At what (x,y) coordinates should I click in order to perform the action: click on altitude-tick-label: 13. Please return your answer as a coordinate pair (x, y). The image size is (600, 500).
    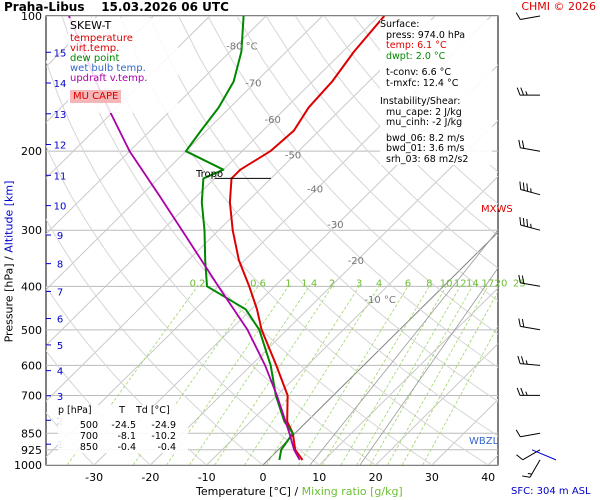
    Looking at the image, I should click on (60, 115).